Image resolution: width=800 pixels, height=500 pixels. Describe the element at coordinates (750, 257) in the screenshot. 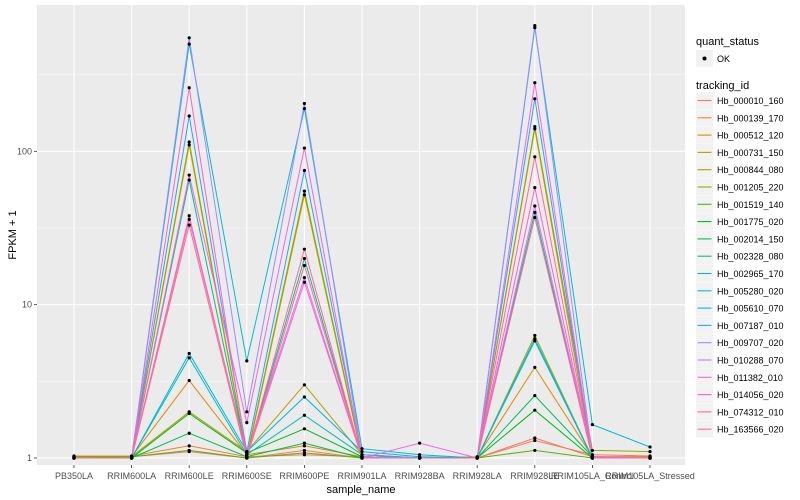

I see `legend-label: Hb_002328_080` at that location.